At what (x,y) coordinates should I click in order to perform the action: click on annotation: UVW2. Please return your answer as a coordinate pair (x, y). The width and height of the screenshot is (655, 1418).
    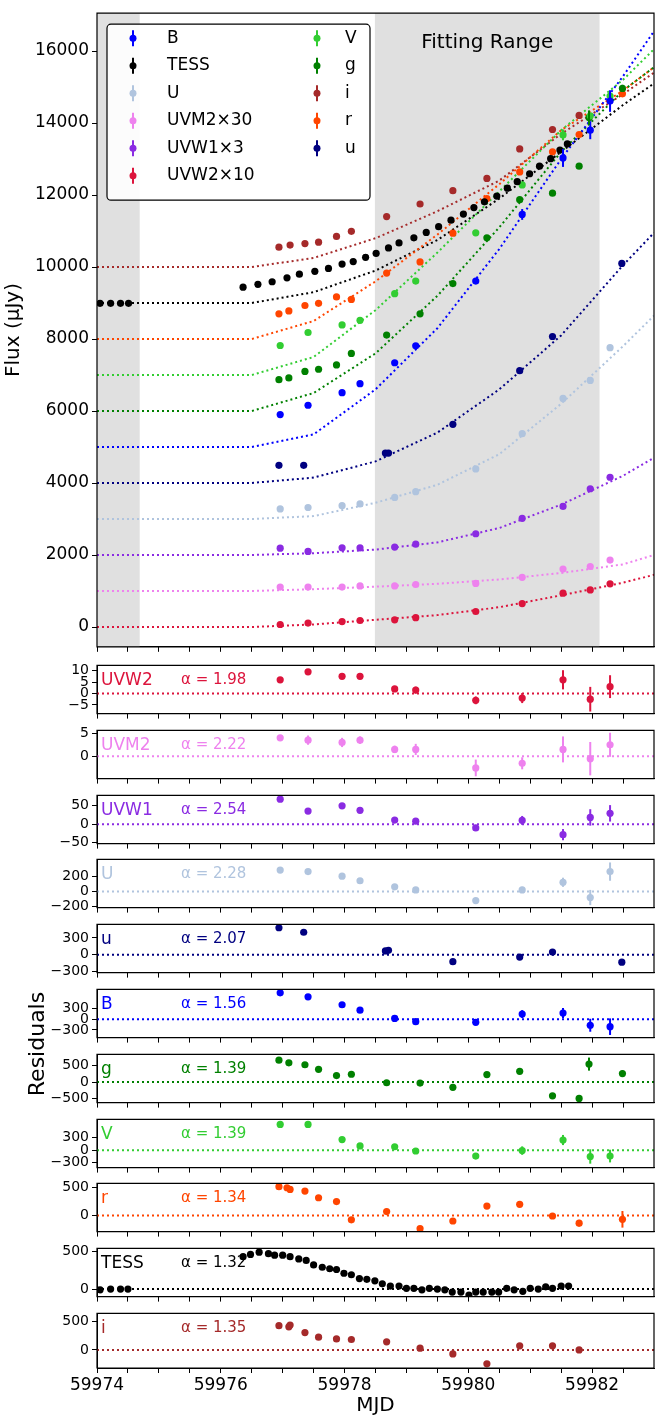
    Looking at the image, I should click on (127, 678).